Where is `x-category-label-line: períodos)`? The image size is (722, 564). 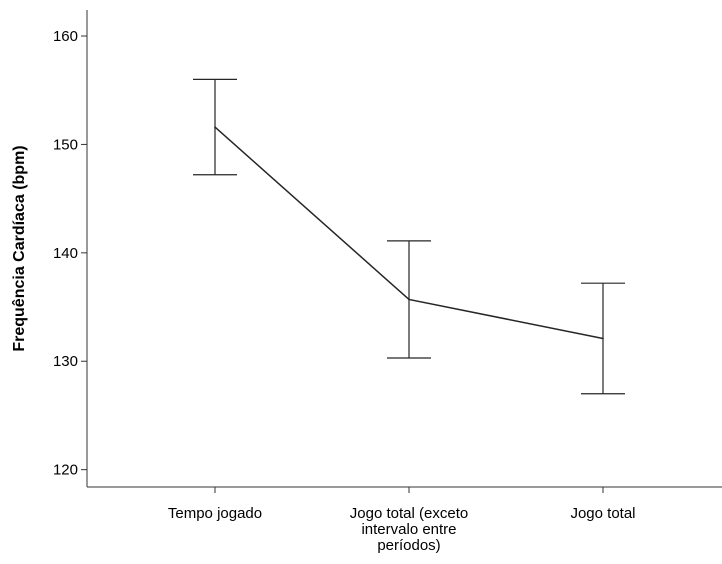
x-category-label-line: períodos) is located at coordinates (408, 545).